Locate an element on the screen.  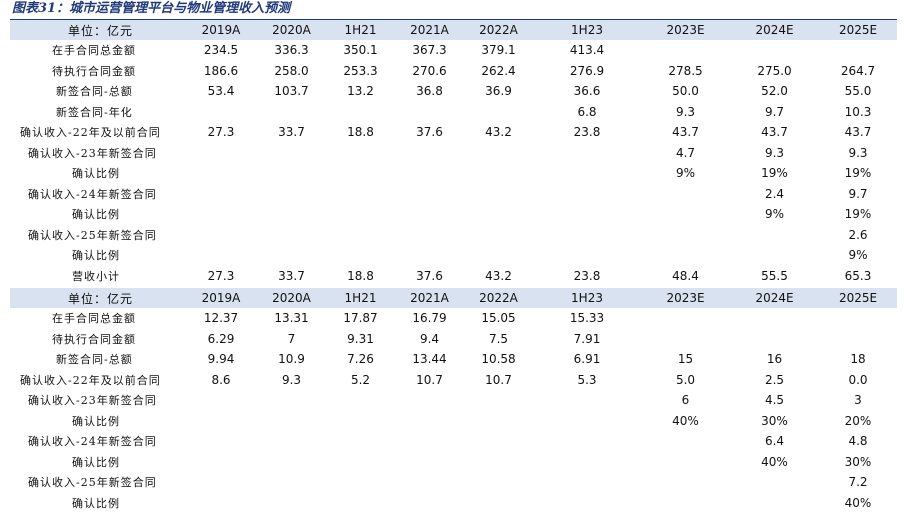
table-cell: 367.3 is located at coordinates (429, 50).